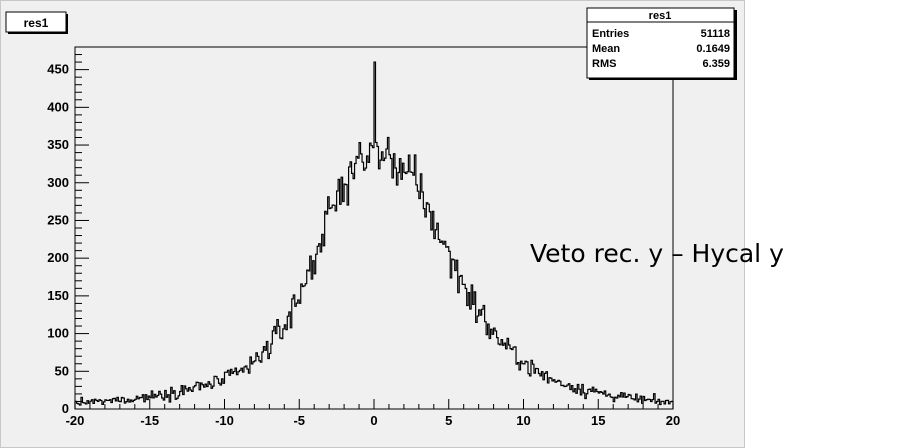  What do you see at coordinates (598, 420) in the screenshot?
I see `x-tick-label: 15` at bounding box center [598, 420].